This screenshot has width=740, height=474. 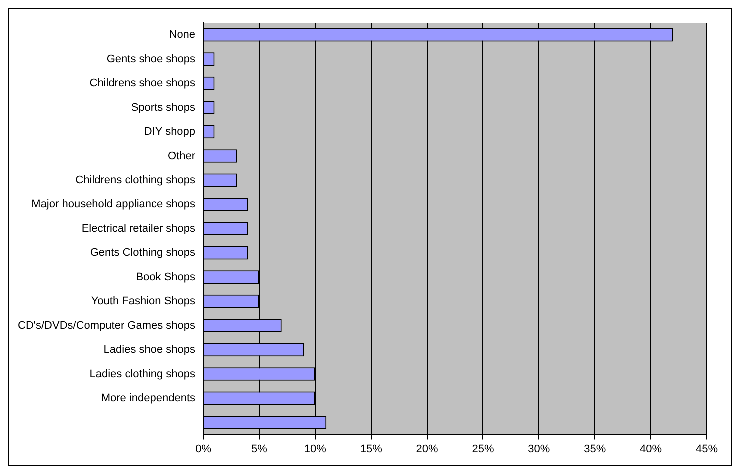 What do you see at coordinates (707, 449) in the screenshot?
I see `x-tick-label: 45%` at bounding box center [707, 449].